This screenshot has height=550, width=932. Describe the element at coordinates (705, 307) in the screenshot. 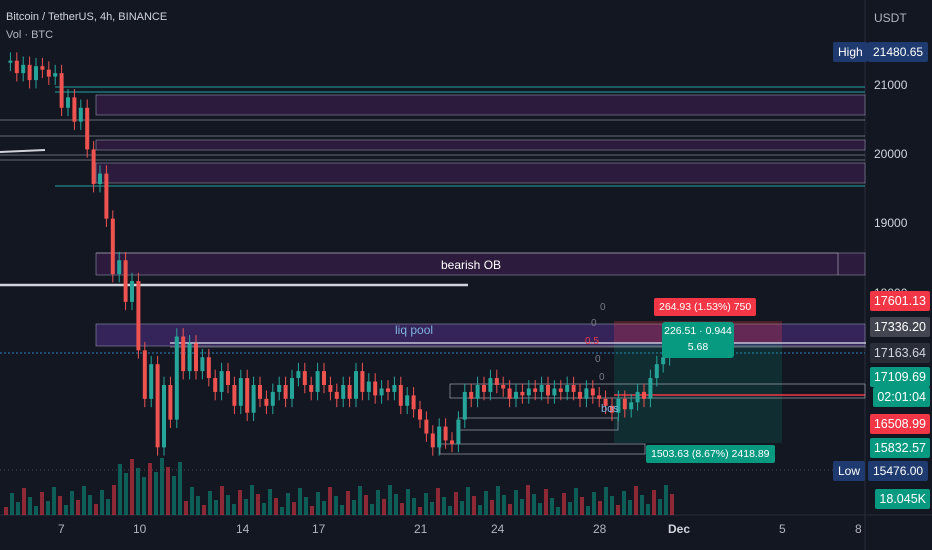

I see `target-tag: 264.93 (1.53%) 750` at that location.